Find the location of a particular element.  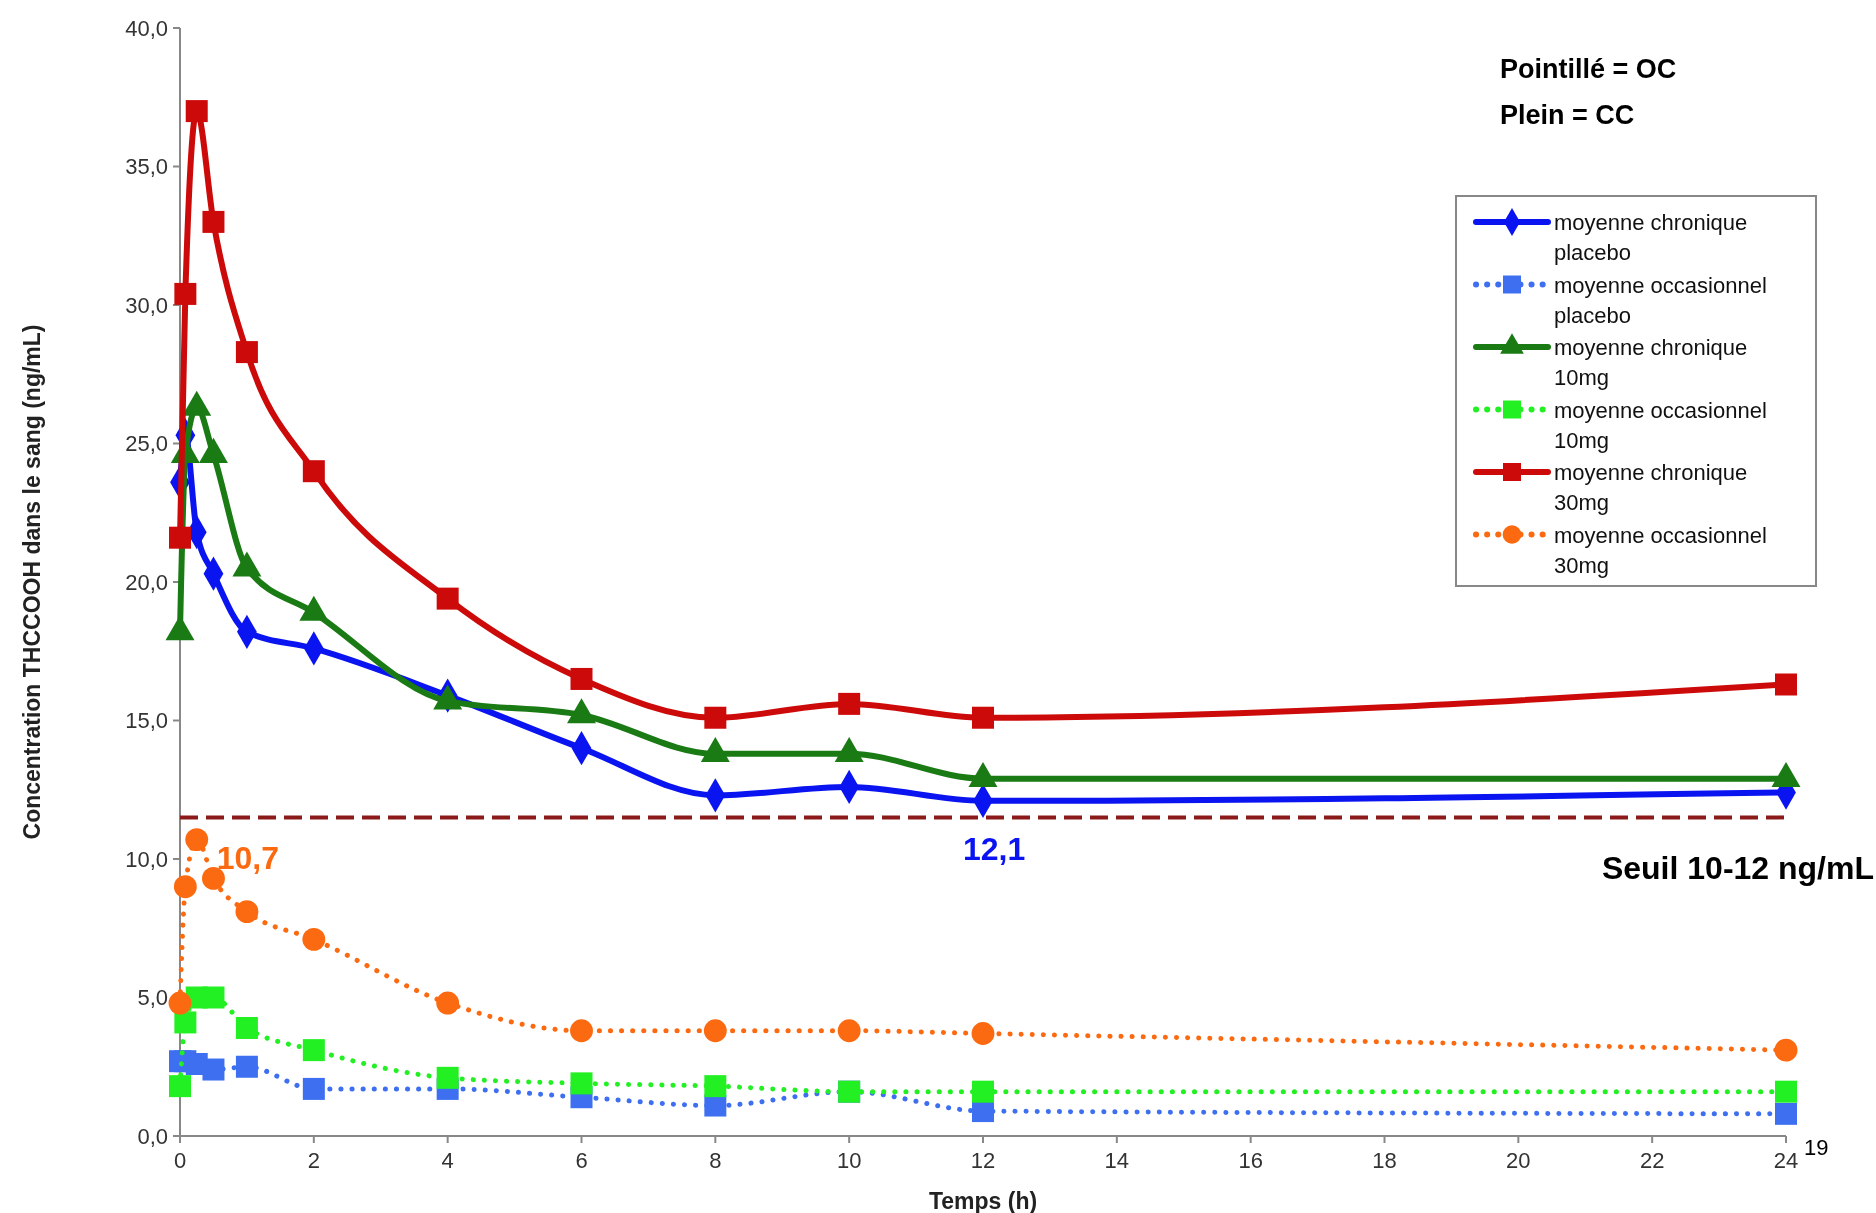

x-tick-label: 10 is located at coordinates (849, 1160).